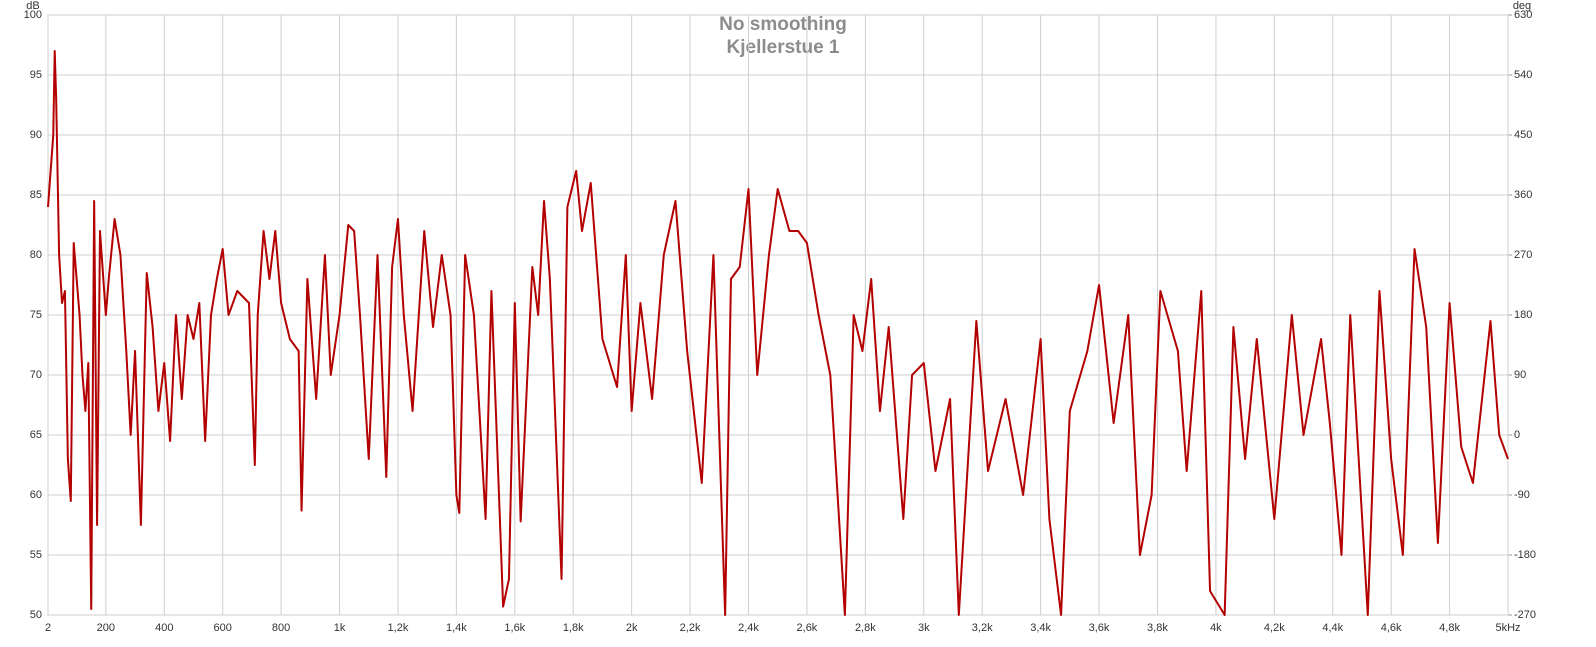 The width and height of the screenshot is (1596, 647). Describe the element at coordinates (36, 315) in the screenshot. I see `y-tick-label: 75` at that location.